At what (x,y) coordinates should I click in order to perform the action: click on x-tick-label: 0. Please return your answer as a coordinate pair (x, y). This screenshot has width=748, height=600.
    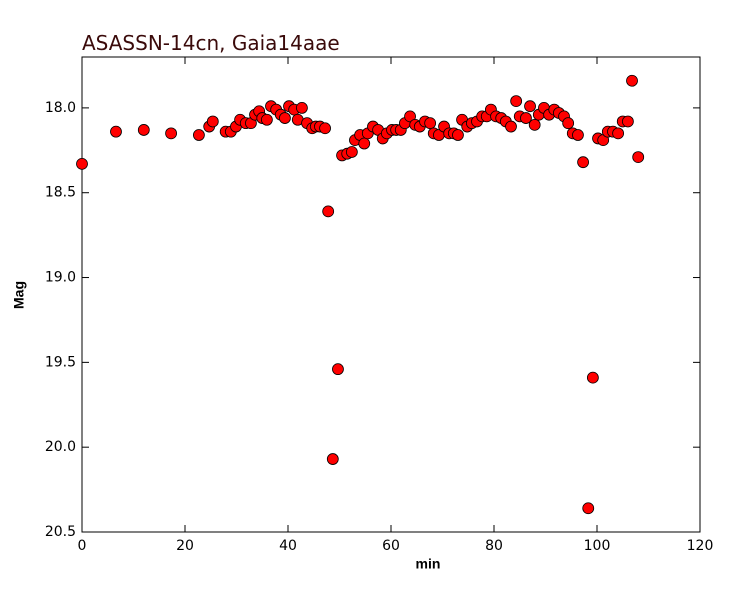
    Looking at the image, I should click on (82, 546).